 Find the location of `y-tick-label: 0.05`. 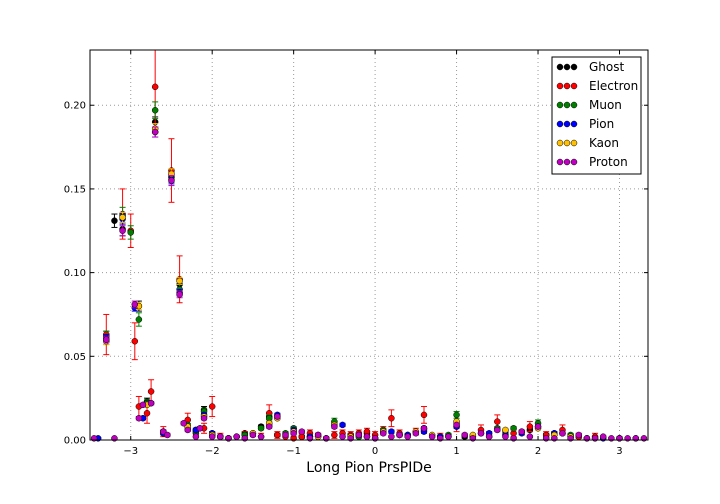

y-tick-label: 0.05 is located at coordinates (75, 357).